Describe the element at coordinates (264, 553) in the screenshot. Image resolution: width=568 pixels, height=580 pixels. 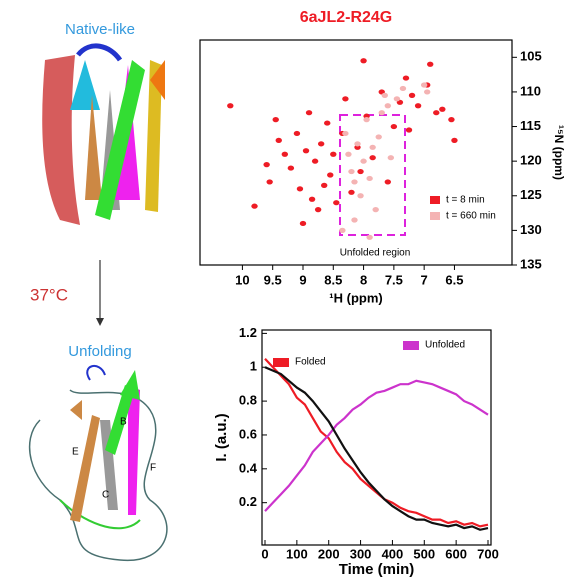
I see `x-tick-label: 0` at that location.